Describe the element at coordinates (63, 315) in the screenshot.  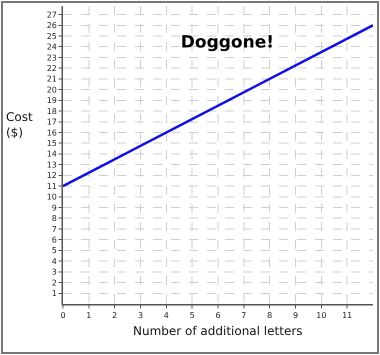
I see `x-tick-label: 0` at that location.